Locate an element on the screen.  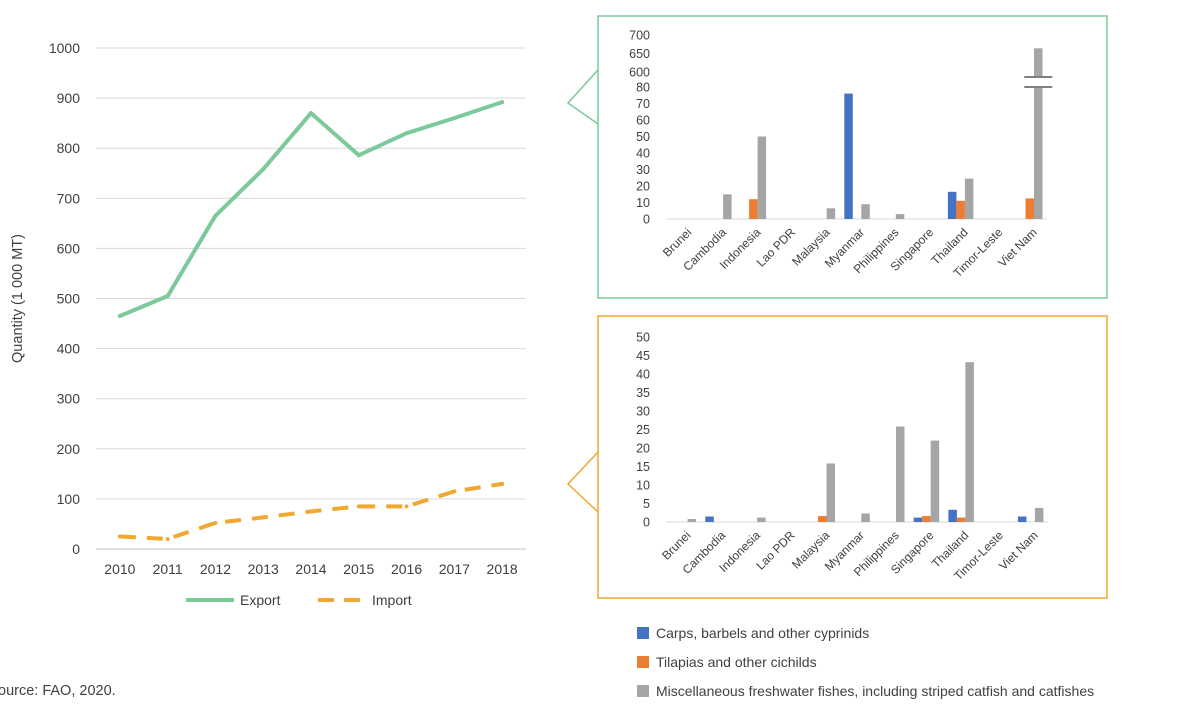
x-tick-label: 2015 is located at coordinates (358, 569).